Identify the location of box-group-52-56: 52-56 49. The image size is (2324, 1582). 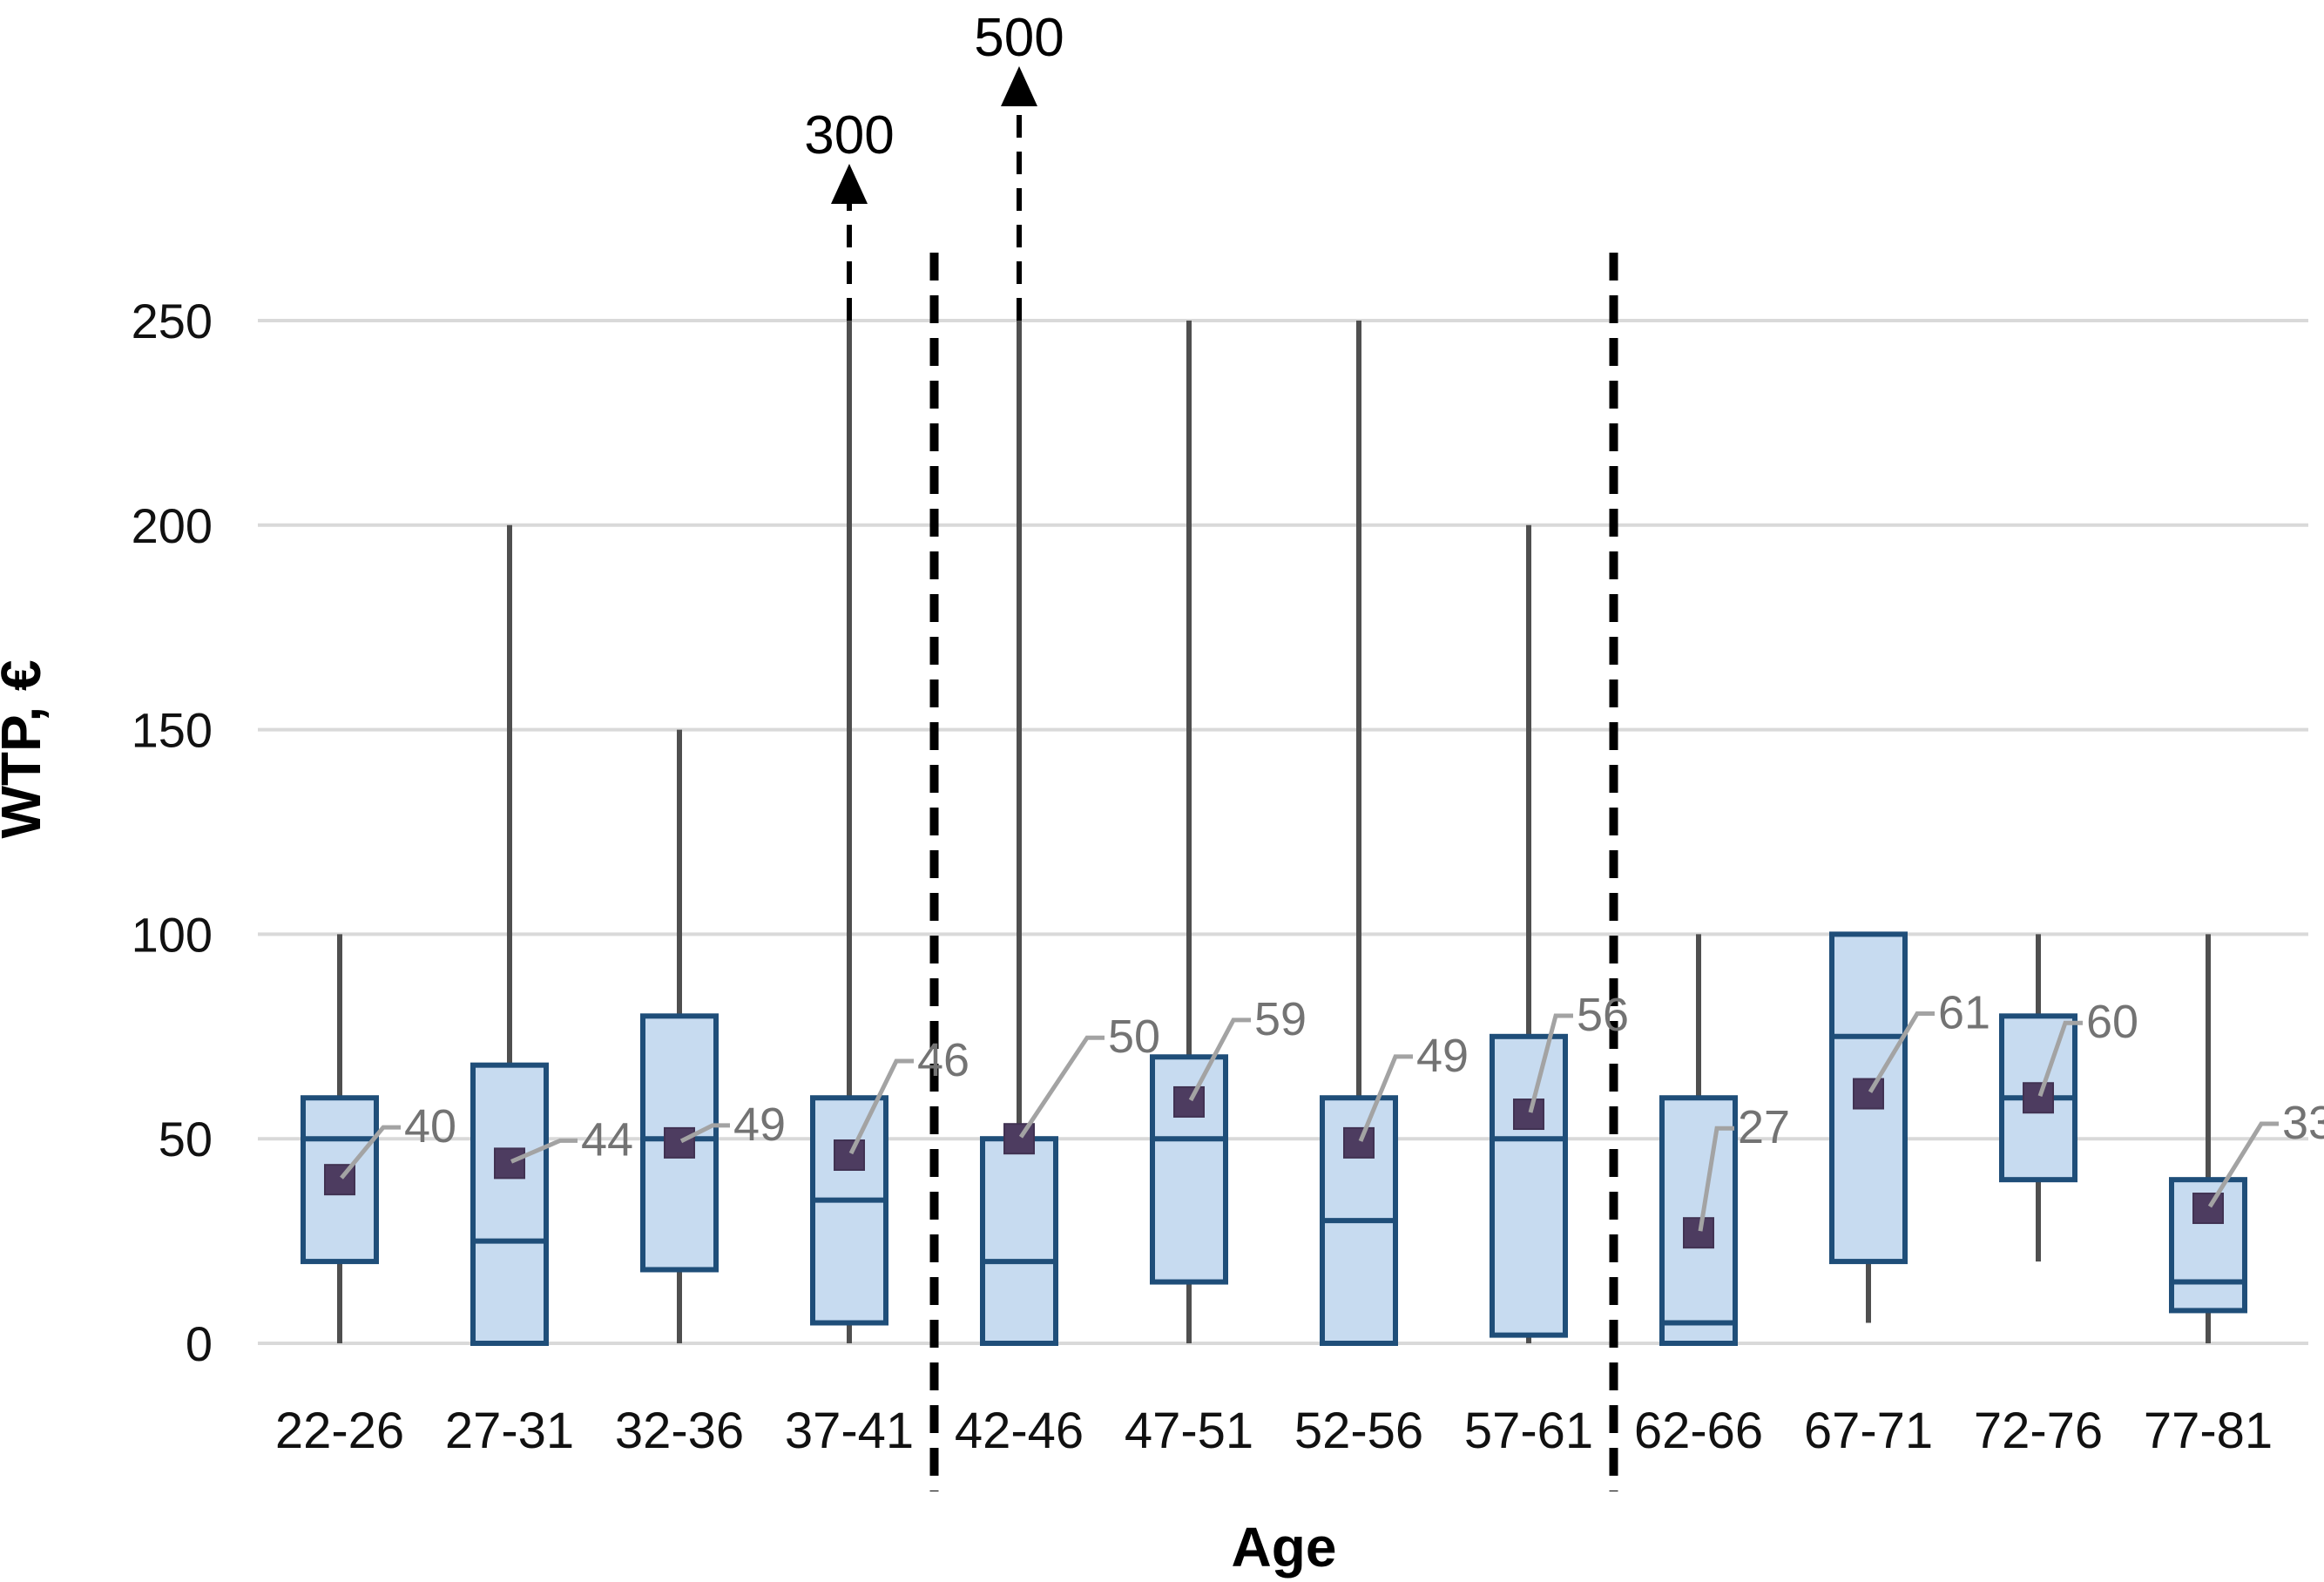
(1381, 890).